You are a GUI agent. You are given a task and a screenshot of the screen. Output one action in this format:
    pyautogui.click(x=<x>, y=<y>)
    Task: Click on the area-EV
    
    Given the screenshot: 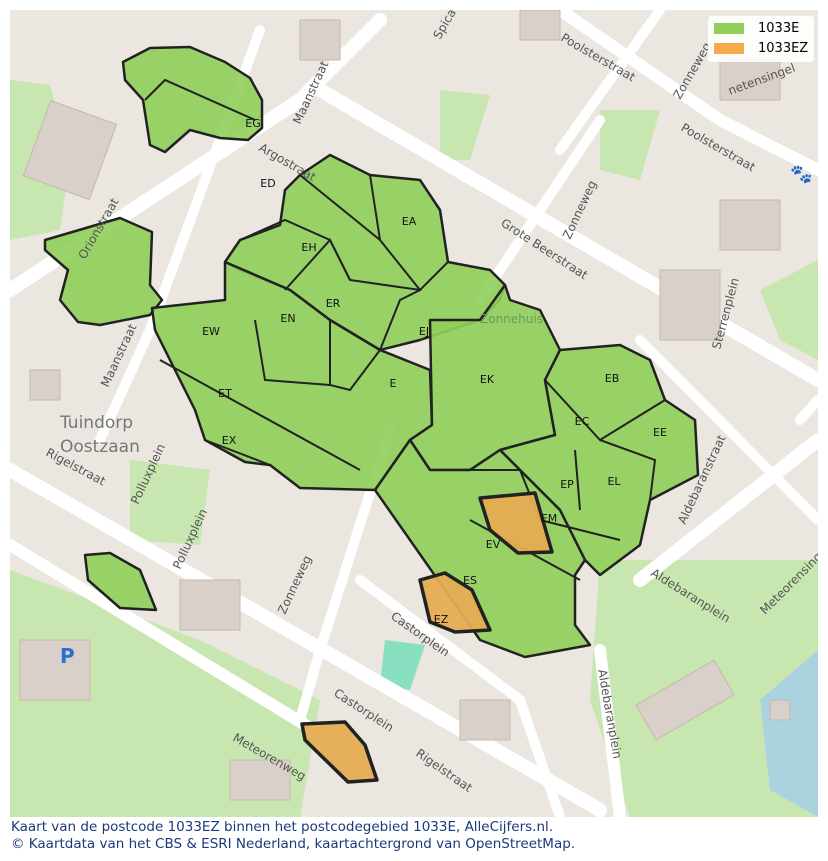 What is the action you would take?
    pyautogui.click(x=516, y=523)
    